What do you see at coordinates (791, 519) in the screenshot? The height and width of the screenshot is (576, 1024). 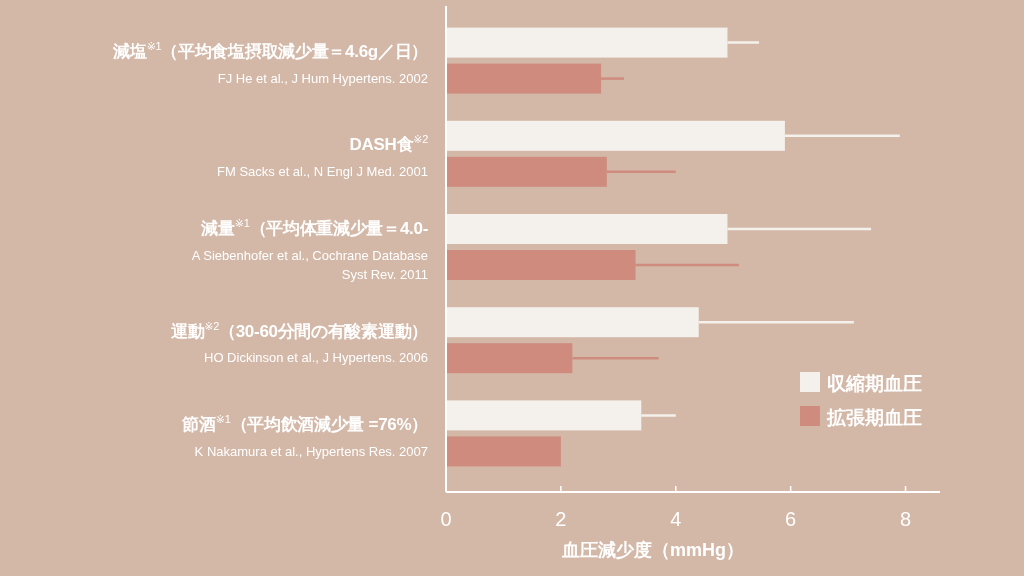 I see `x-tick-label: 6` at bounding box center [791, 519].